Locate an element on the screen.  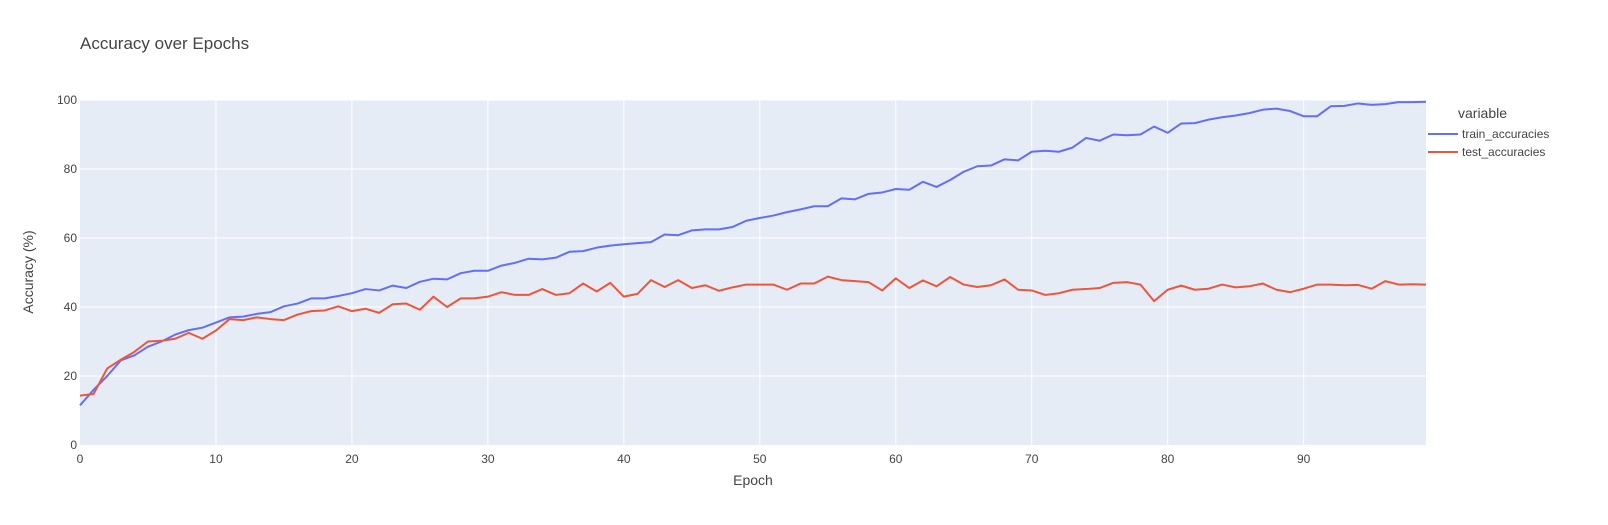
legend-items: train_accuracies test_accuracies is located at coordinates (1488, 143).